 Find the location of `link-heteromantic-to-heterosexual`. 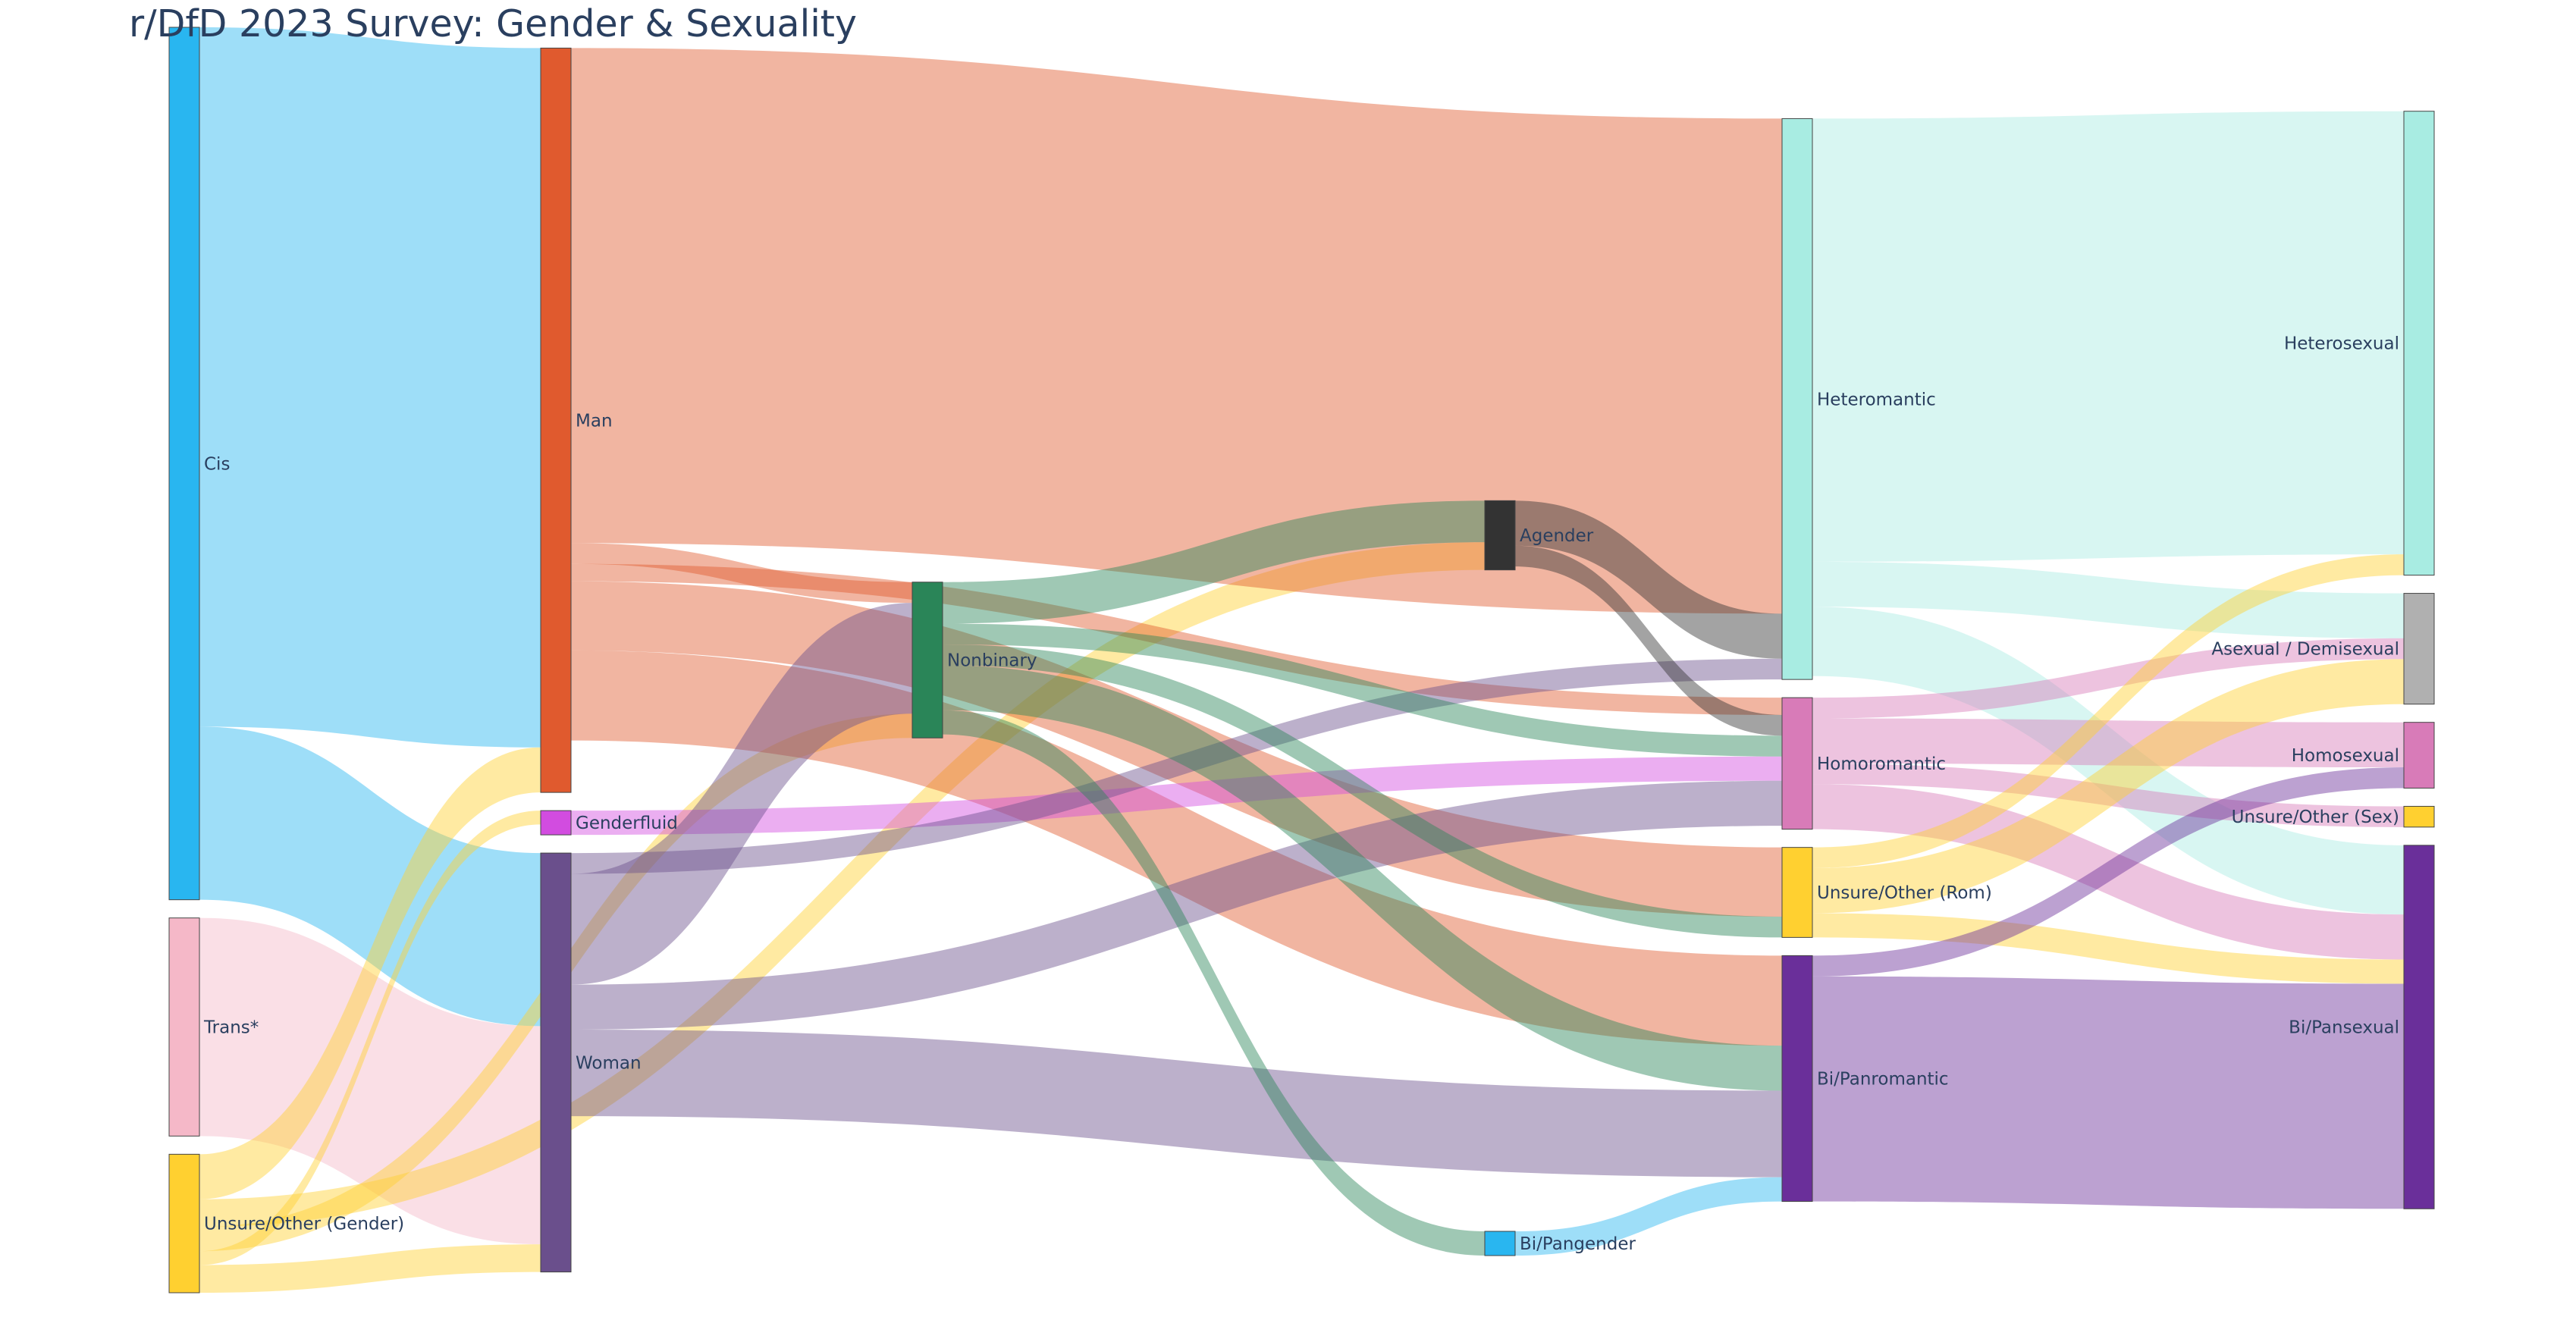

link-heteromantic-to-heterosexual is located at coordinates (2108, 336).